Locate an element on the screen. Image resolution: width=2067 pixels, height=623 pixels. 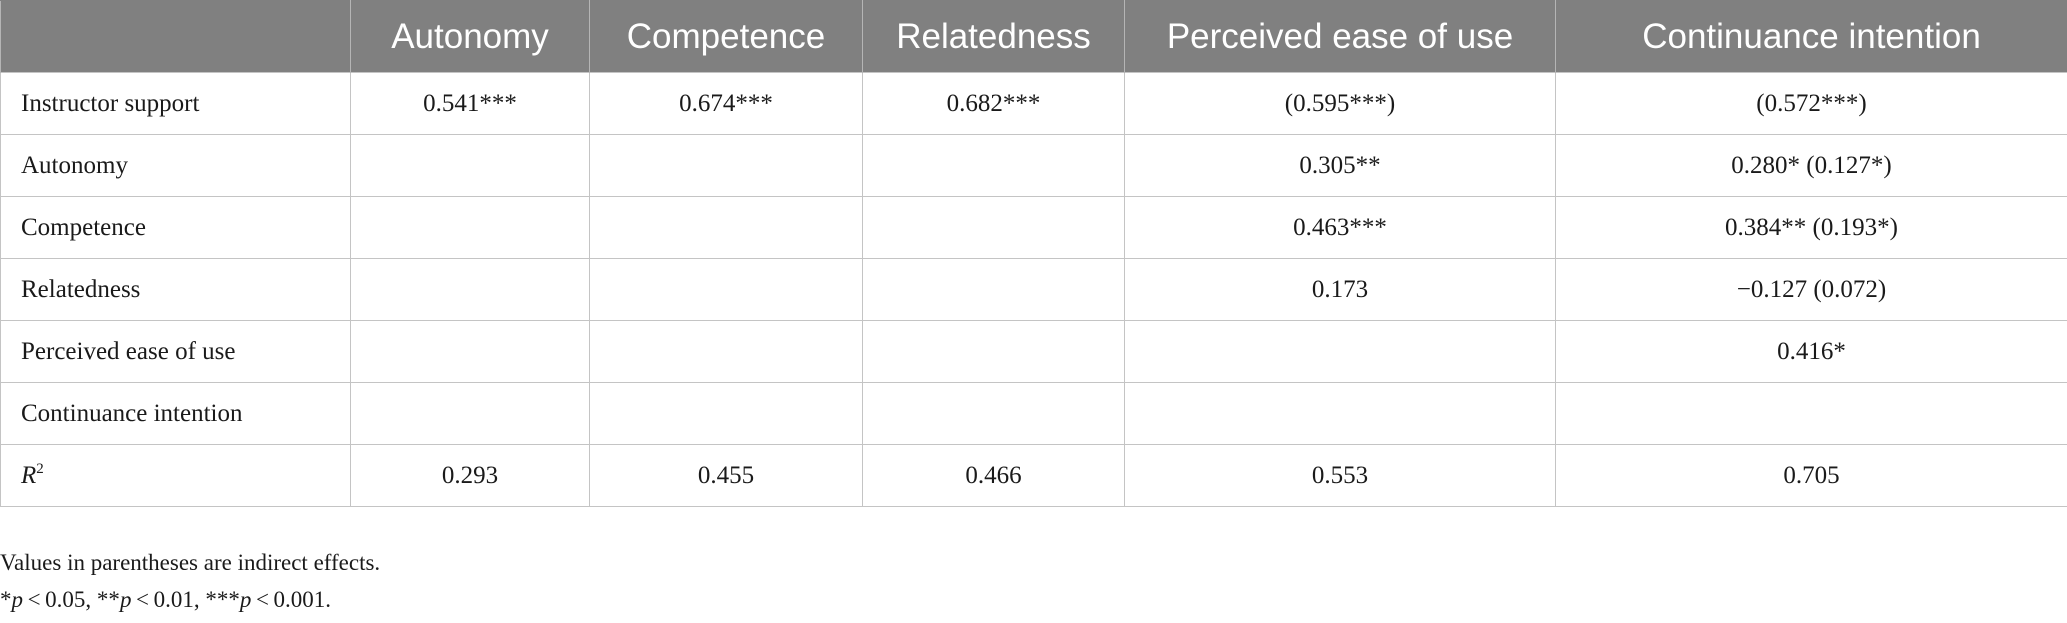
row-label: Instructor support is located at coordinates (175, 103).